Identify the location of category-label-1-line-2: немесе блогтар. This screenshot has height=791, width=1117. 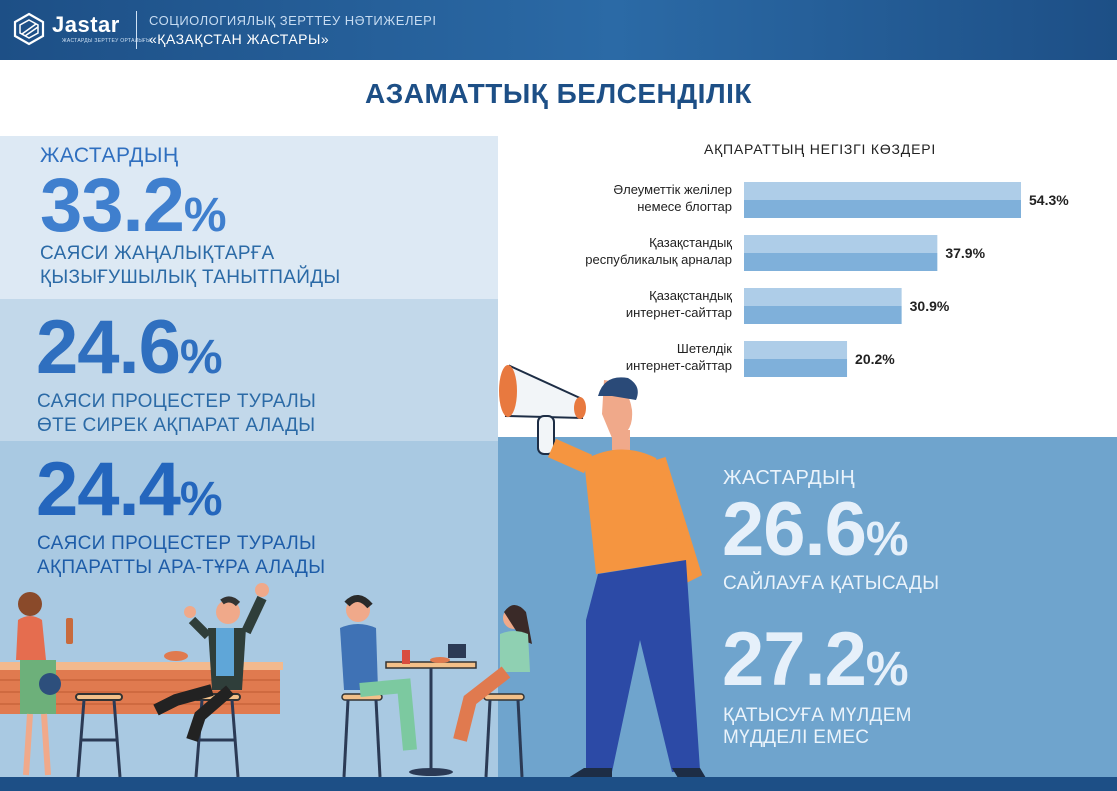
(684, 206).